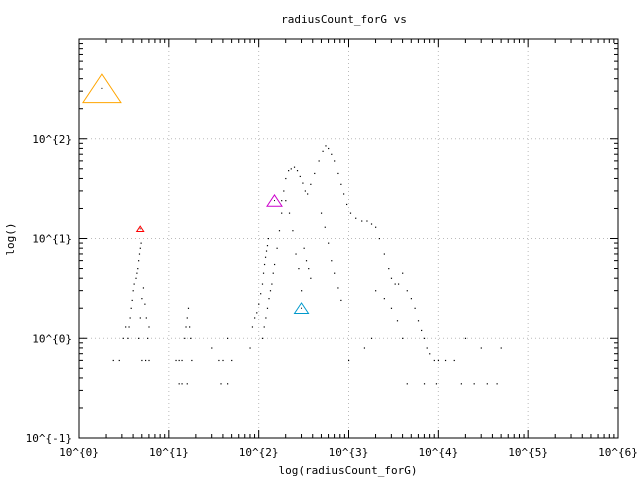 The height and width of the screenshot is (480, 640). I want to click on y-tick-label: 10^{0}, so click(52, 338).